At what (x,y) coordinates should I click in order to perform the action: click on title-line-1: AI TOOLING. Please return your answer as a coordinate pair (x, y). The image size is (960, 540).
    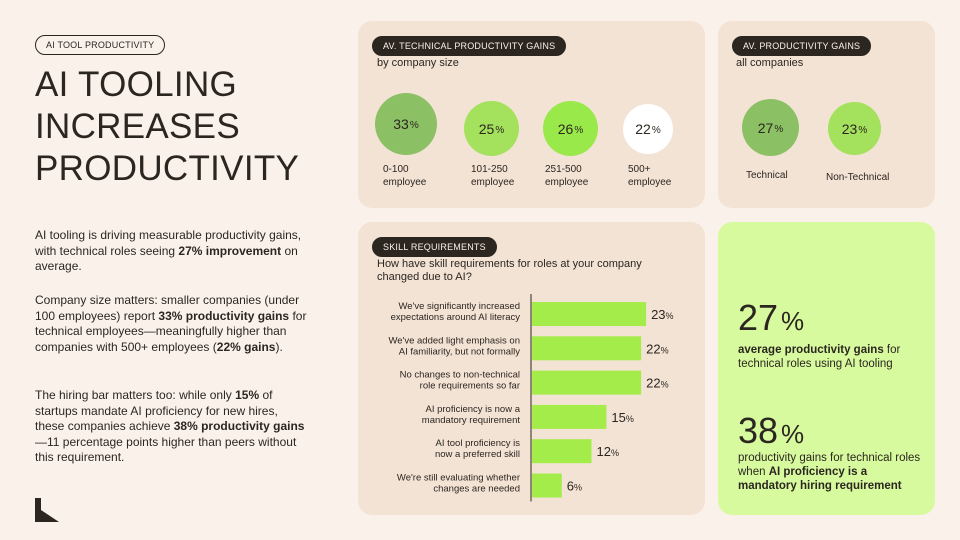
    Looking at the image, I should click on (136, 84).